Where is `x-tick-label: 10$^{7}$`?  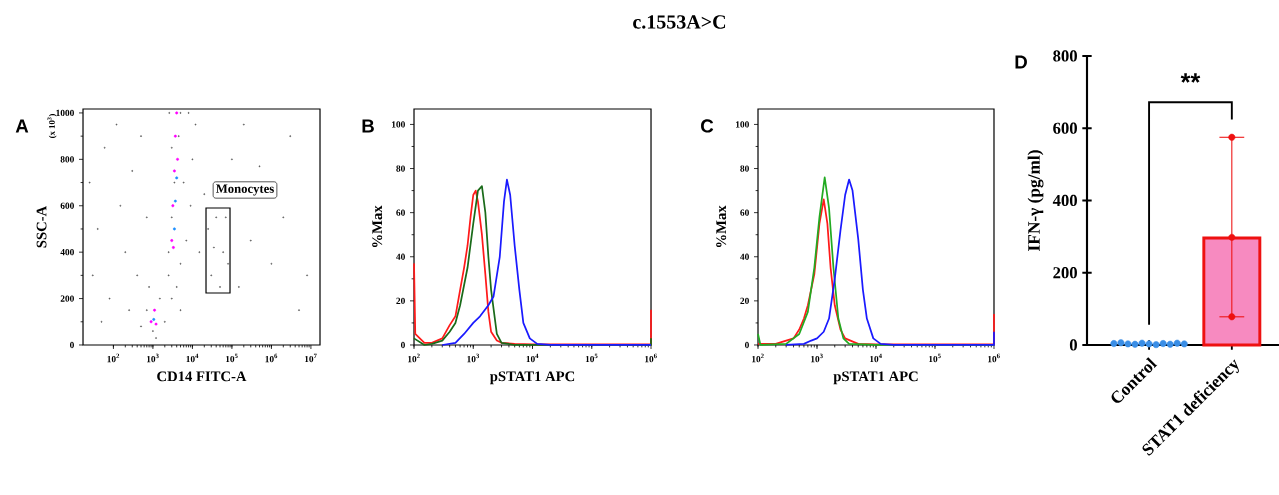 x-tick-label: 10$^{7}$ is located at coordinates (310, 358).